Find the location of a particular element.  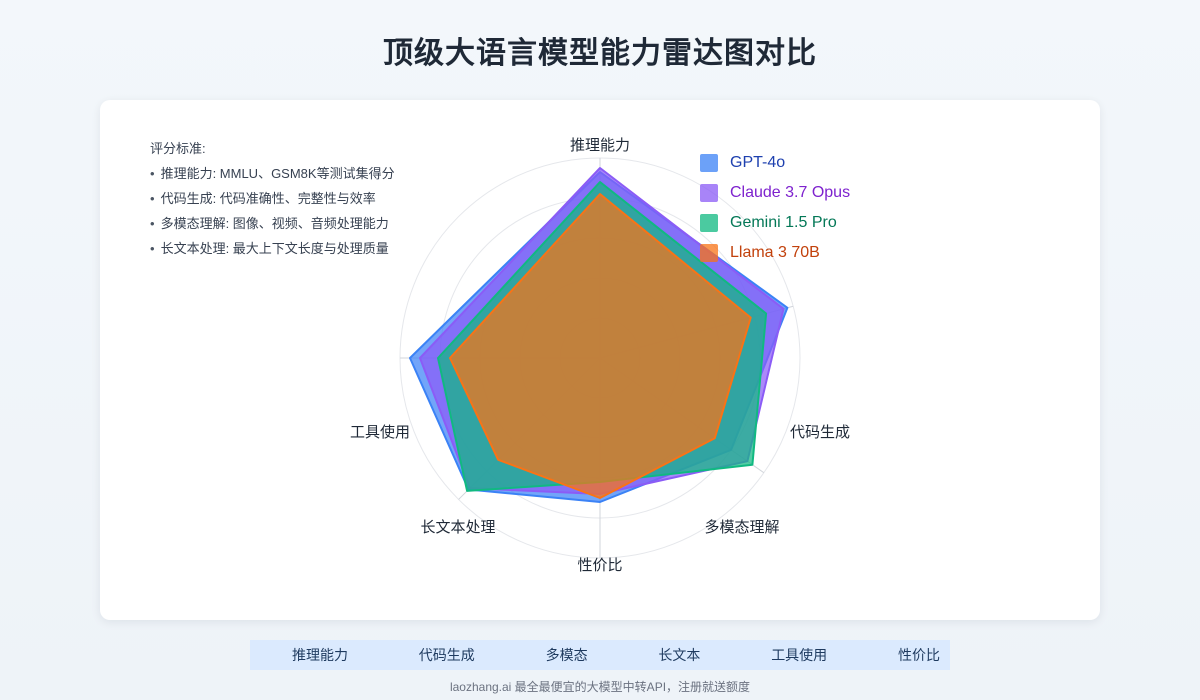

criteria-item: 多模态理解: 图像、视频、音频处理能力 is located at coordinates (272, 223).